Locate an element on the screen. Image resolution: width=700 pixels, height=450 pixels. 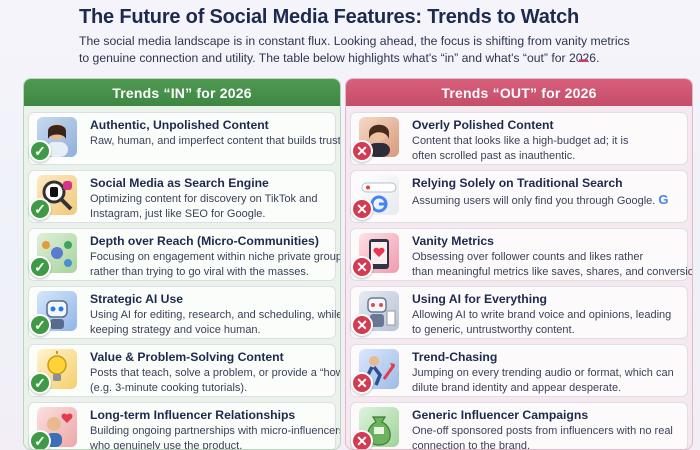
trend-title: Long-term Influencer Relationships is located at coordinates (193, 415).